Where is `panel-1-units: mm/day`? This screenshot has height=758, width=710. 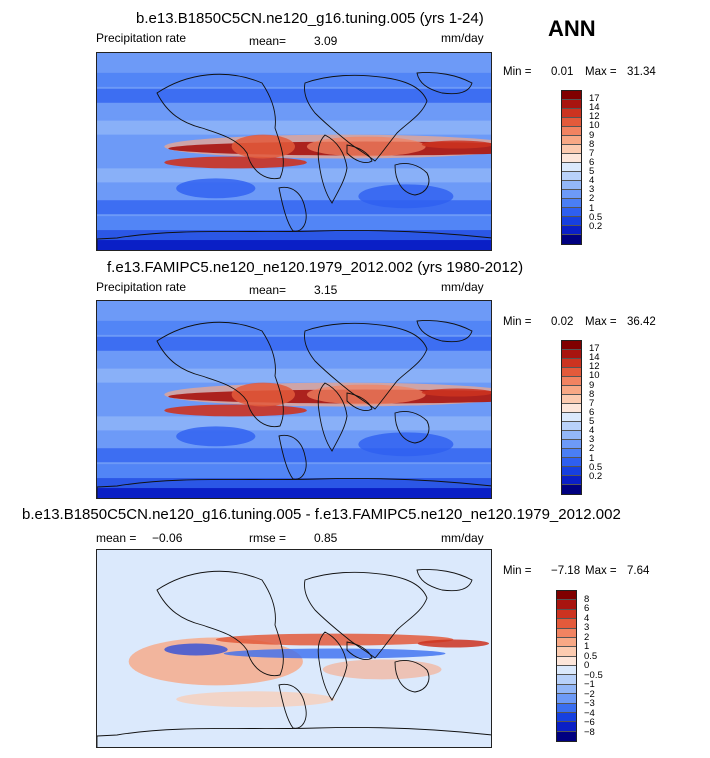
panel-1-units: mm/day is located at coordinates (462, 38).